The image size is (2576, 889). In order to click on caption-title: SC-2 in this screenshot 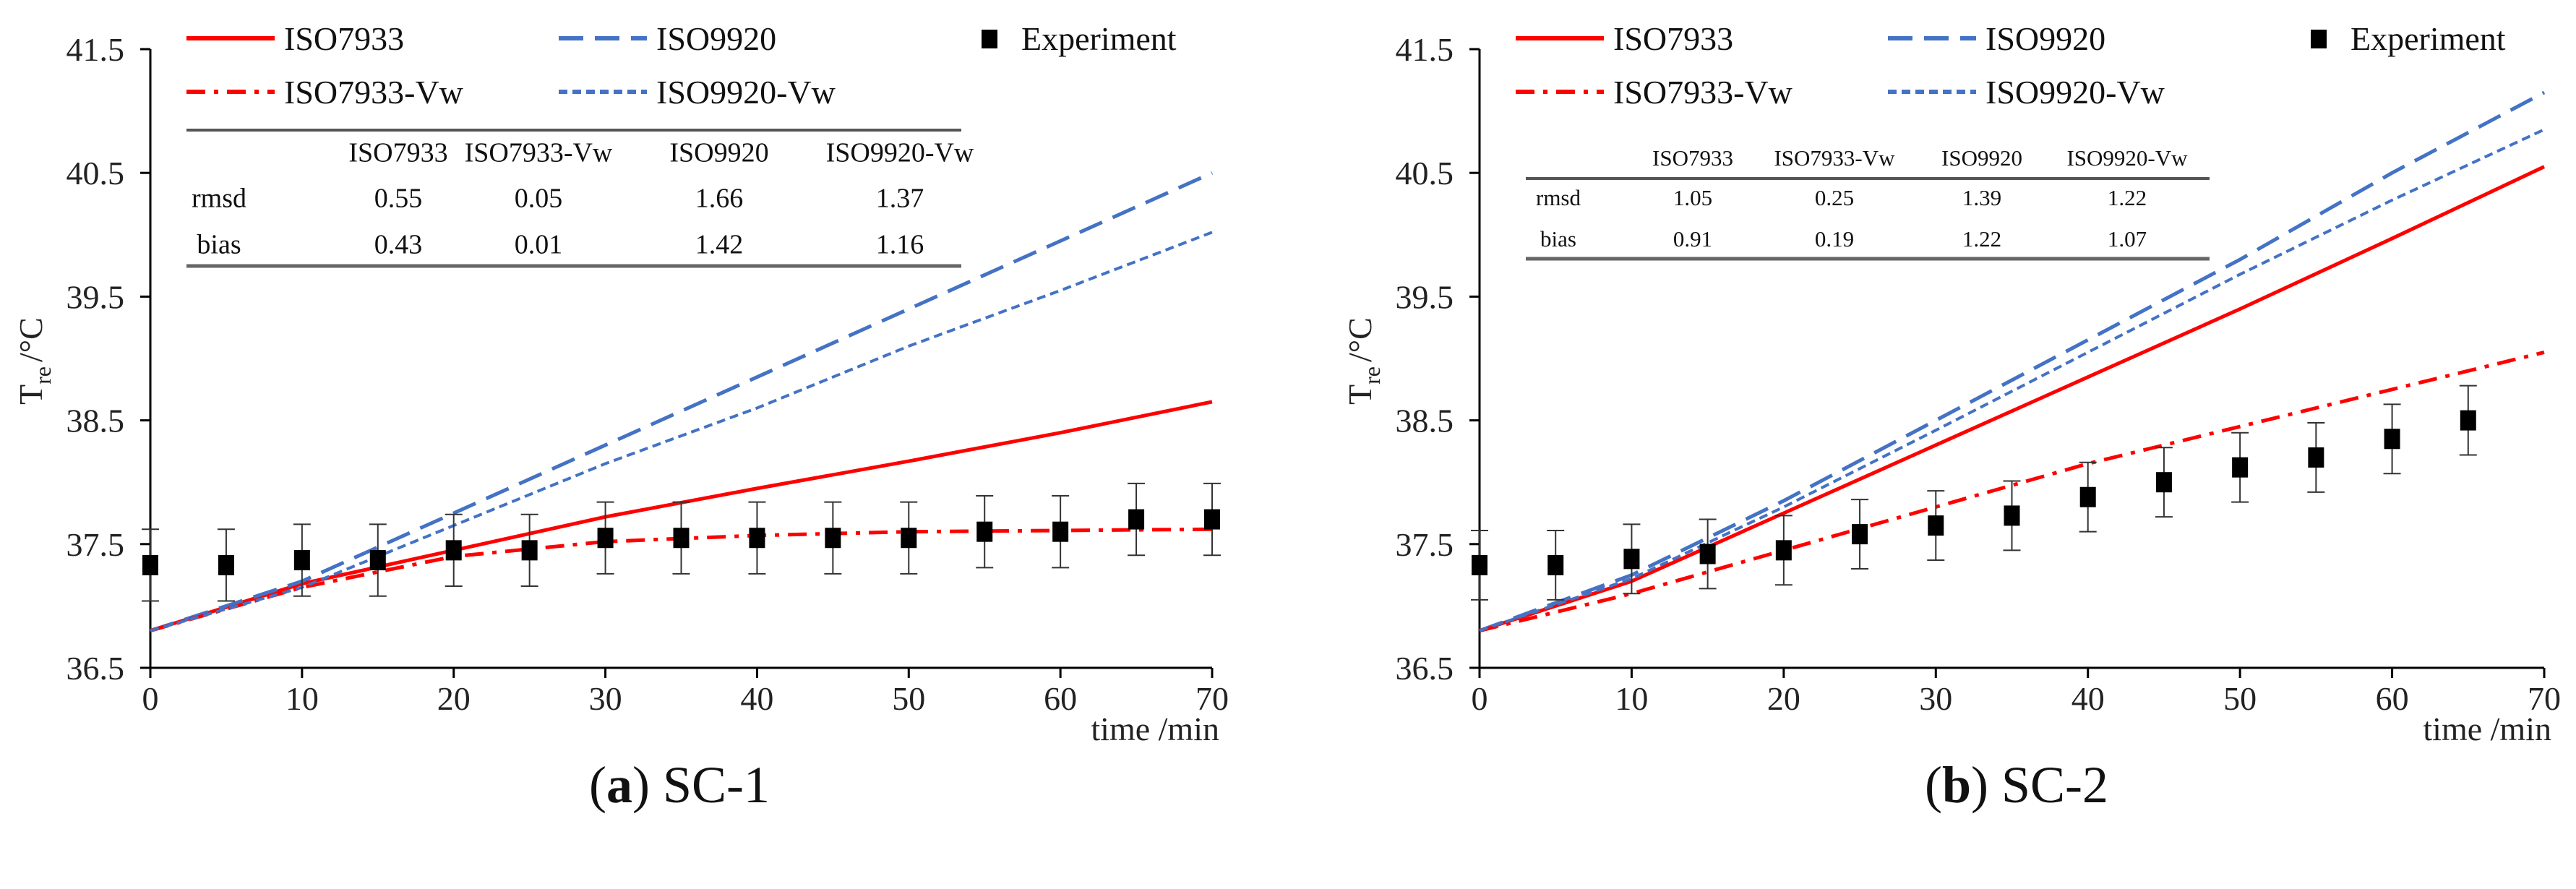, I will do `click(2054, 785)`.